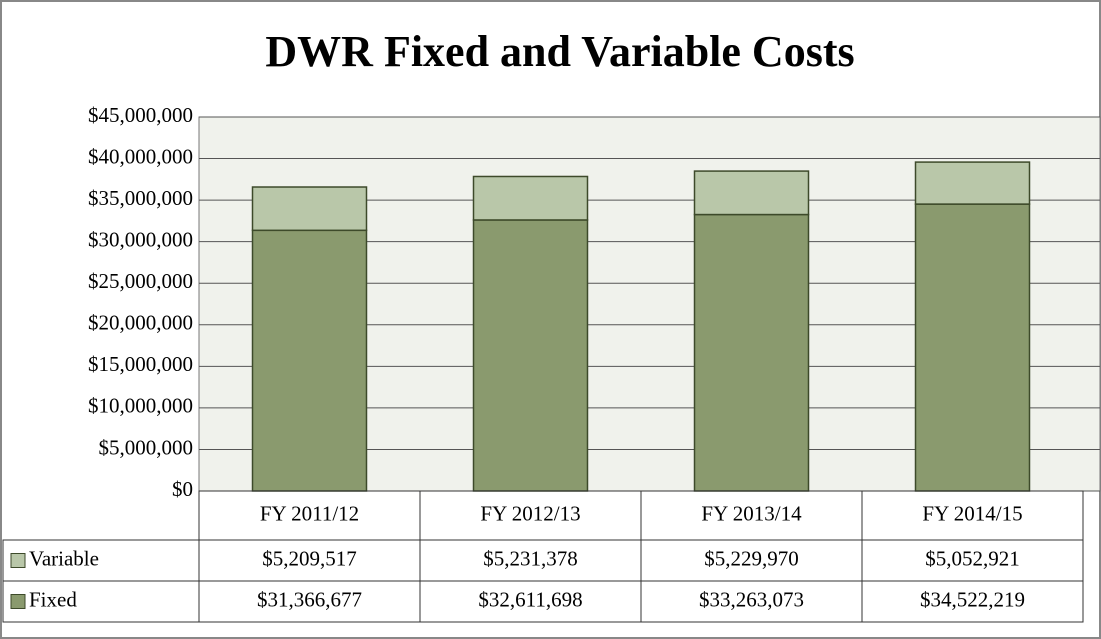 The height and width of the screenshot is (639, 1101). I want to click on y-tick-label: $10,000,000, so click(140, 406).